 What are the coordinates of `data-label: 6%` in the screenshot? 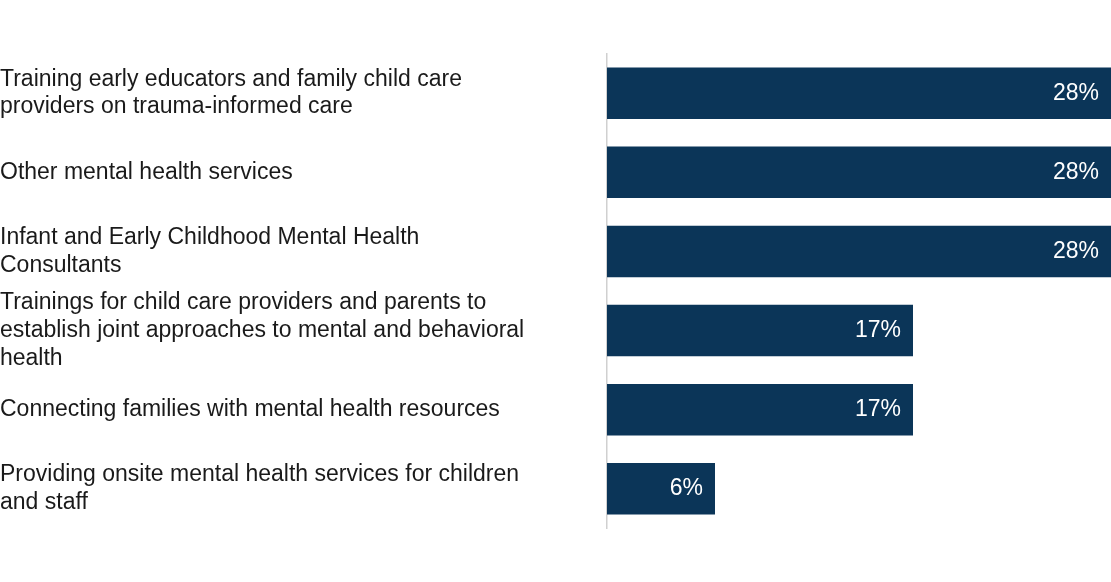 It's located at (686, 487).